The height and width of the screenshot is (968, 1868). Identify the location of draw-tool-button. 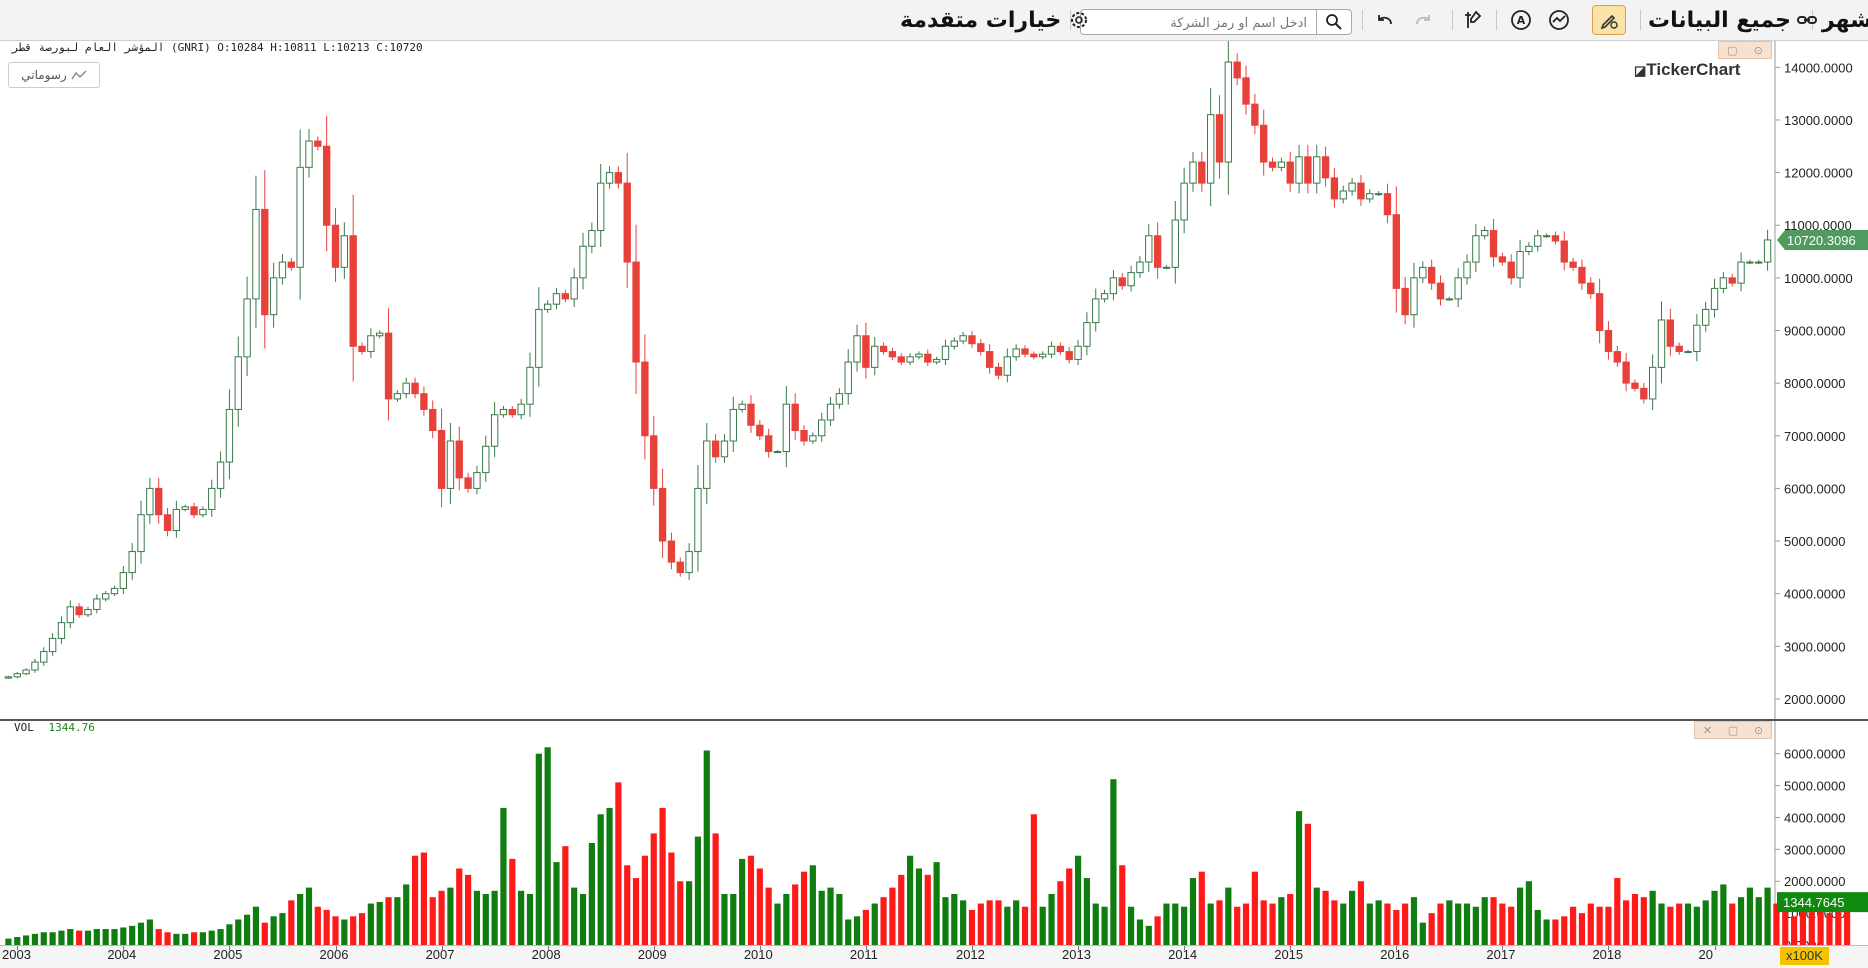
(1609, 20).